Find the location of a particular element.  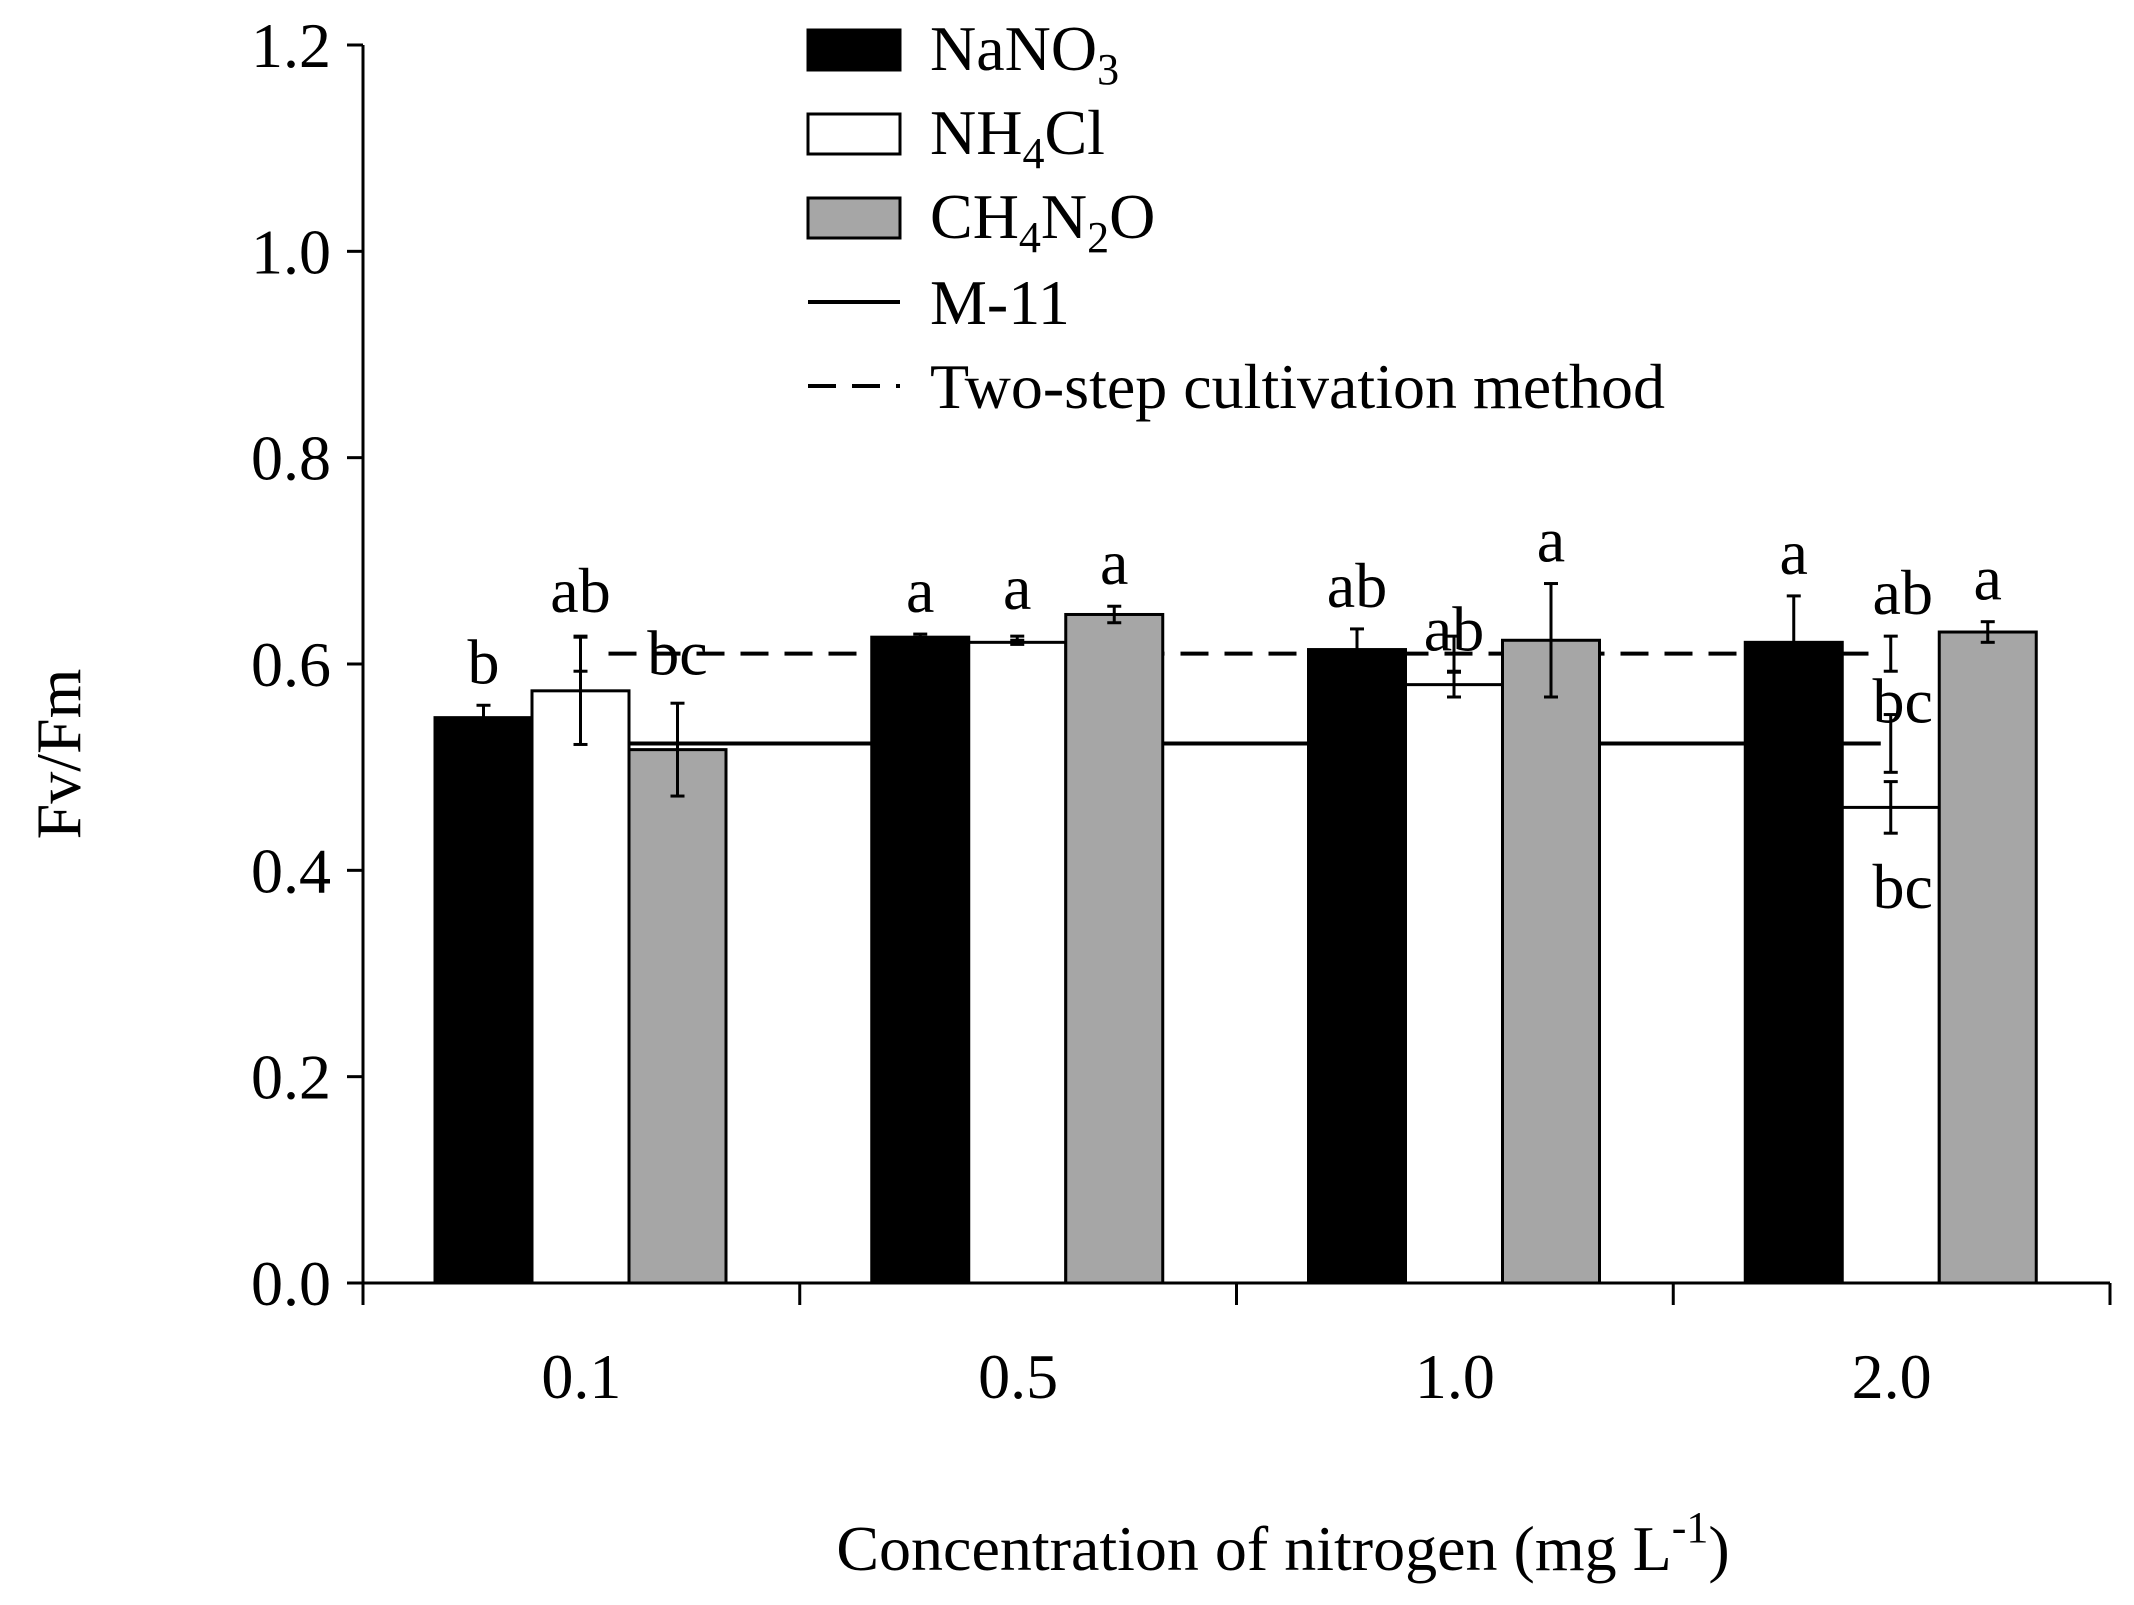

y-tick-label: 0.0 is located at coordinates (291, 1283).